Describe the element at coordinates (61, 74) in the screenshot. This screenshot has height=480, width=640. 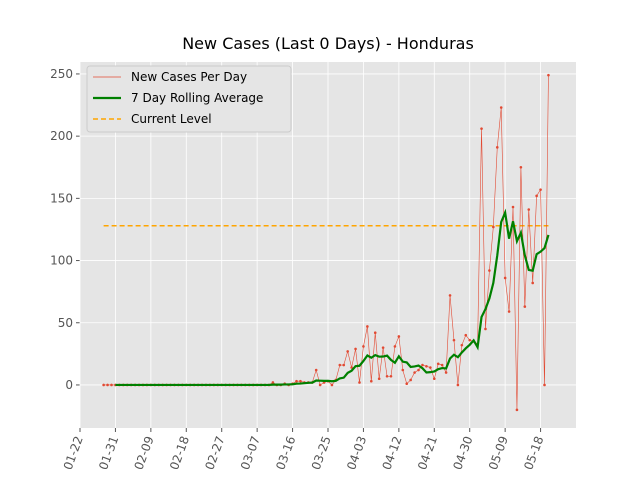
I see `y-tick-label: 250` at that location.